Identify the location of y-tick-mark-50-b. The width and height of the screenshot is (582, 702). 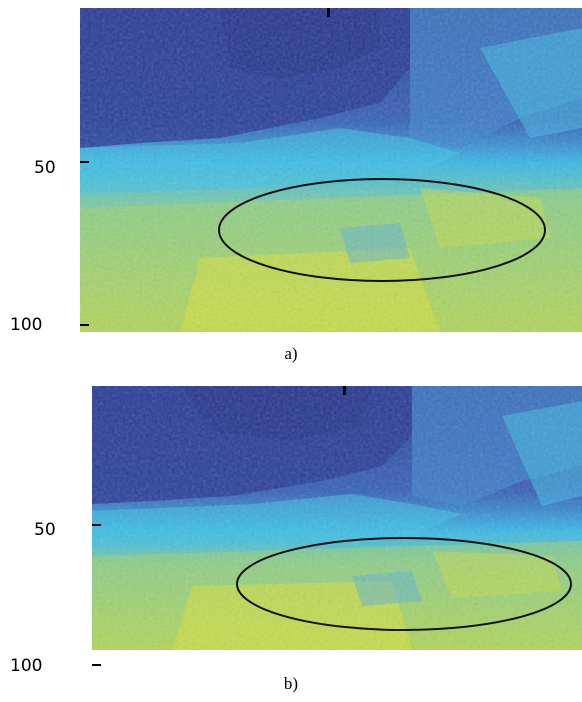
(96, 525).